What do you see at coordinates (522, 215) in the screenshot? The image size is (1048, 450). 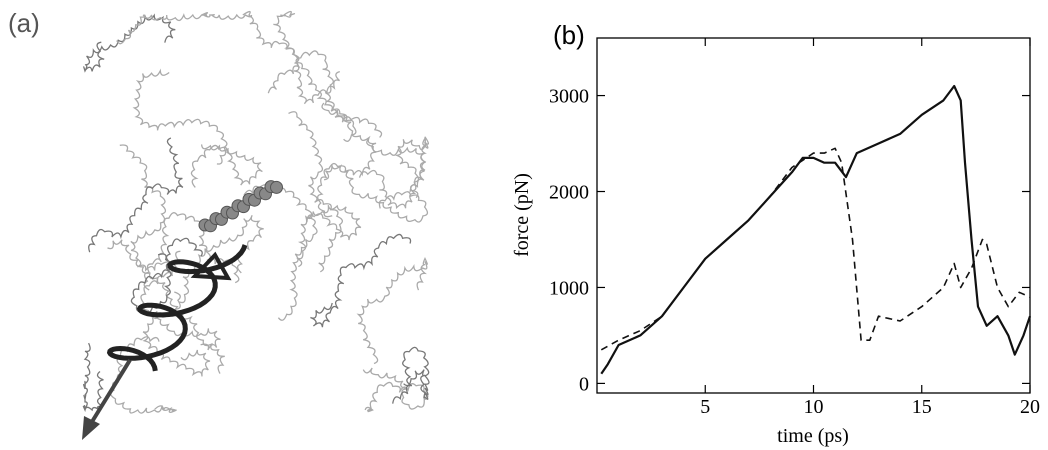 I see `y-axis-label: force (pN)` at bounding box center [522, 215].